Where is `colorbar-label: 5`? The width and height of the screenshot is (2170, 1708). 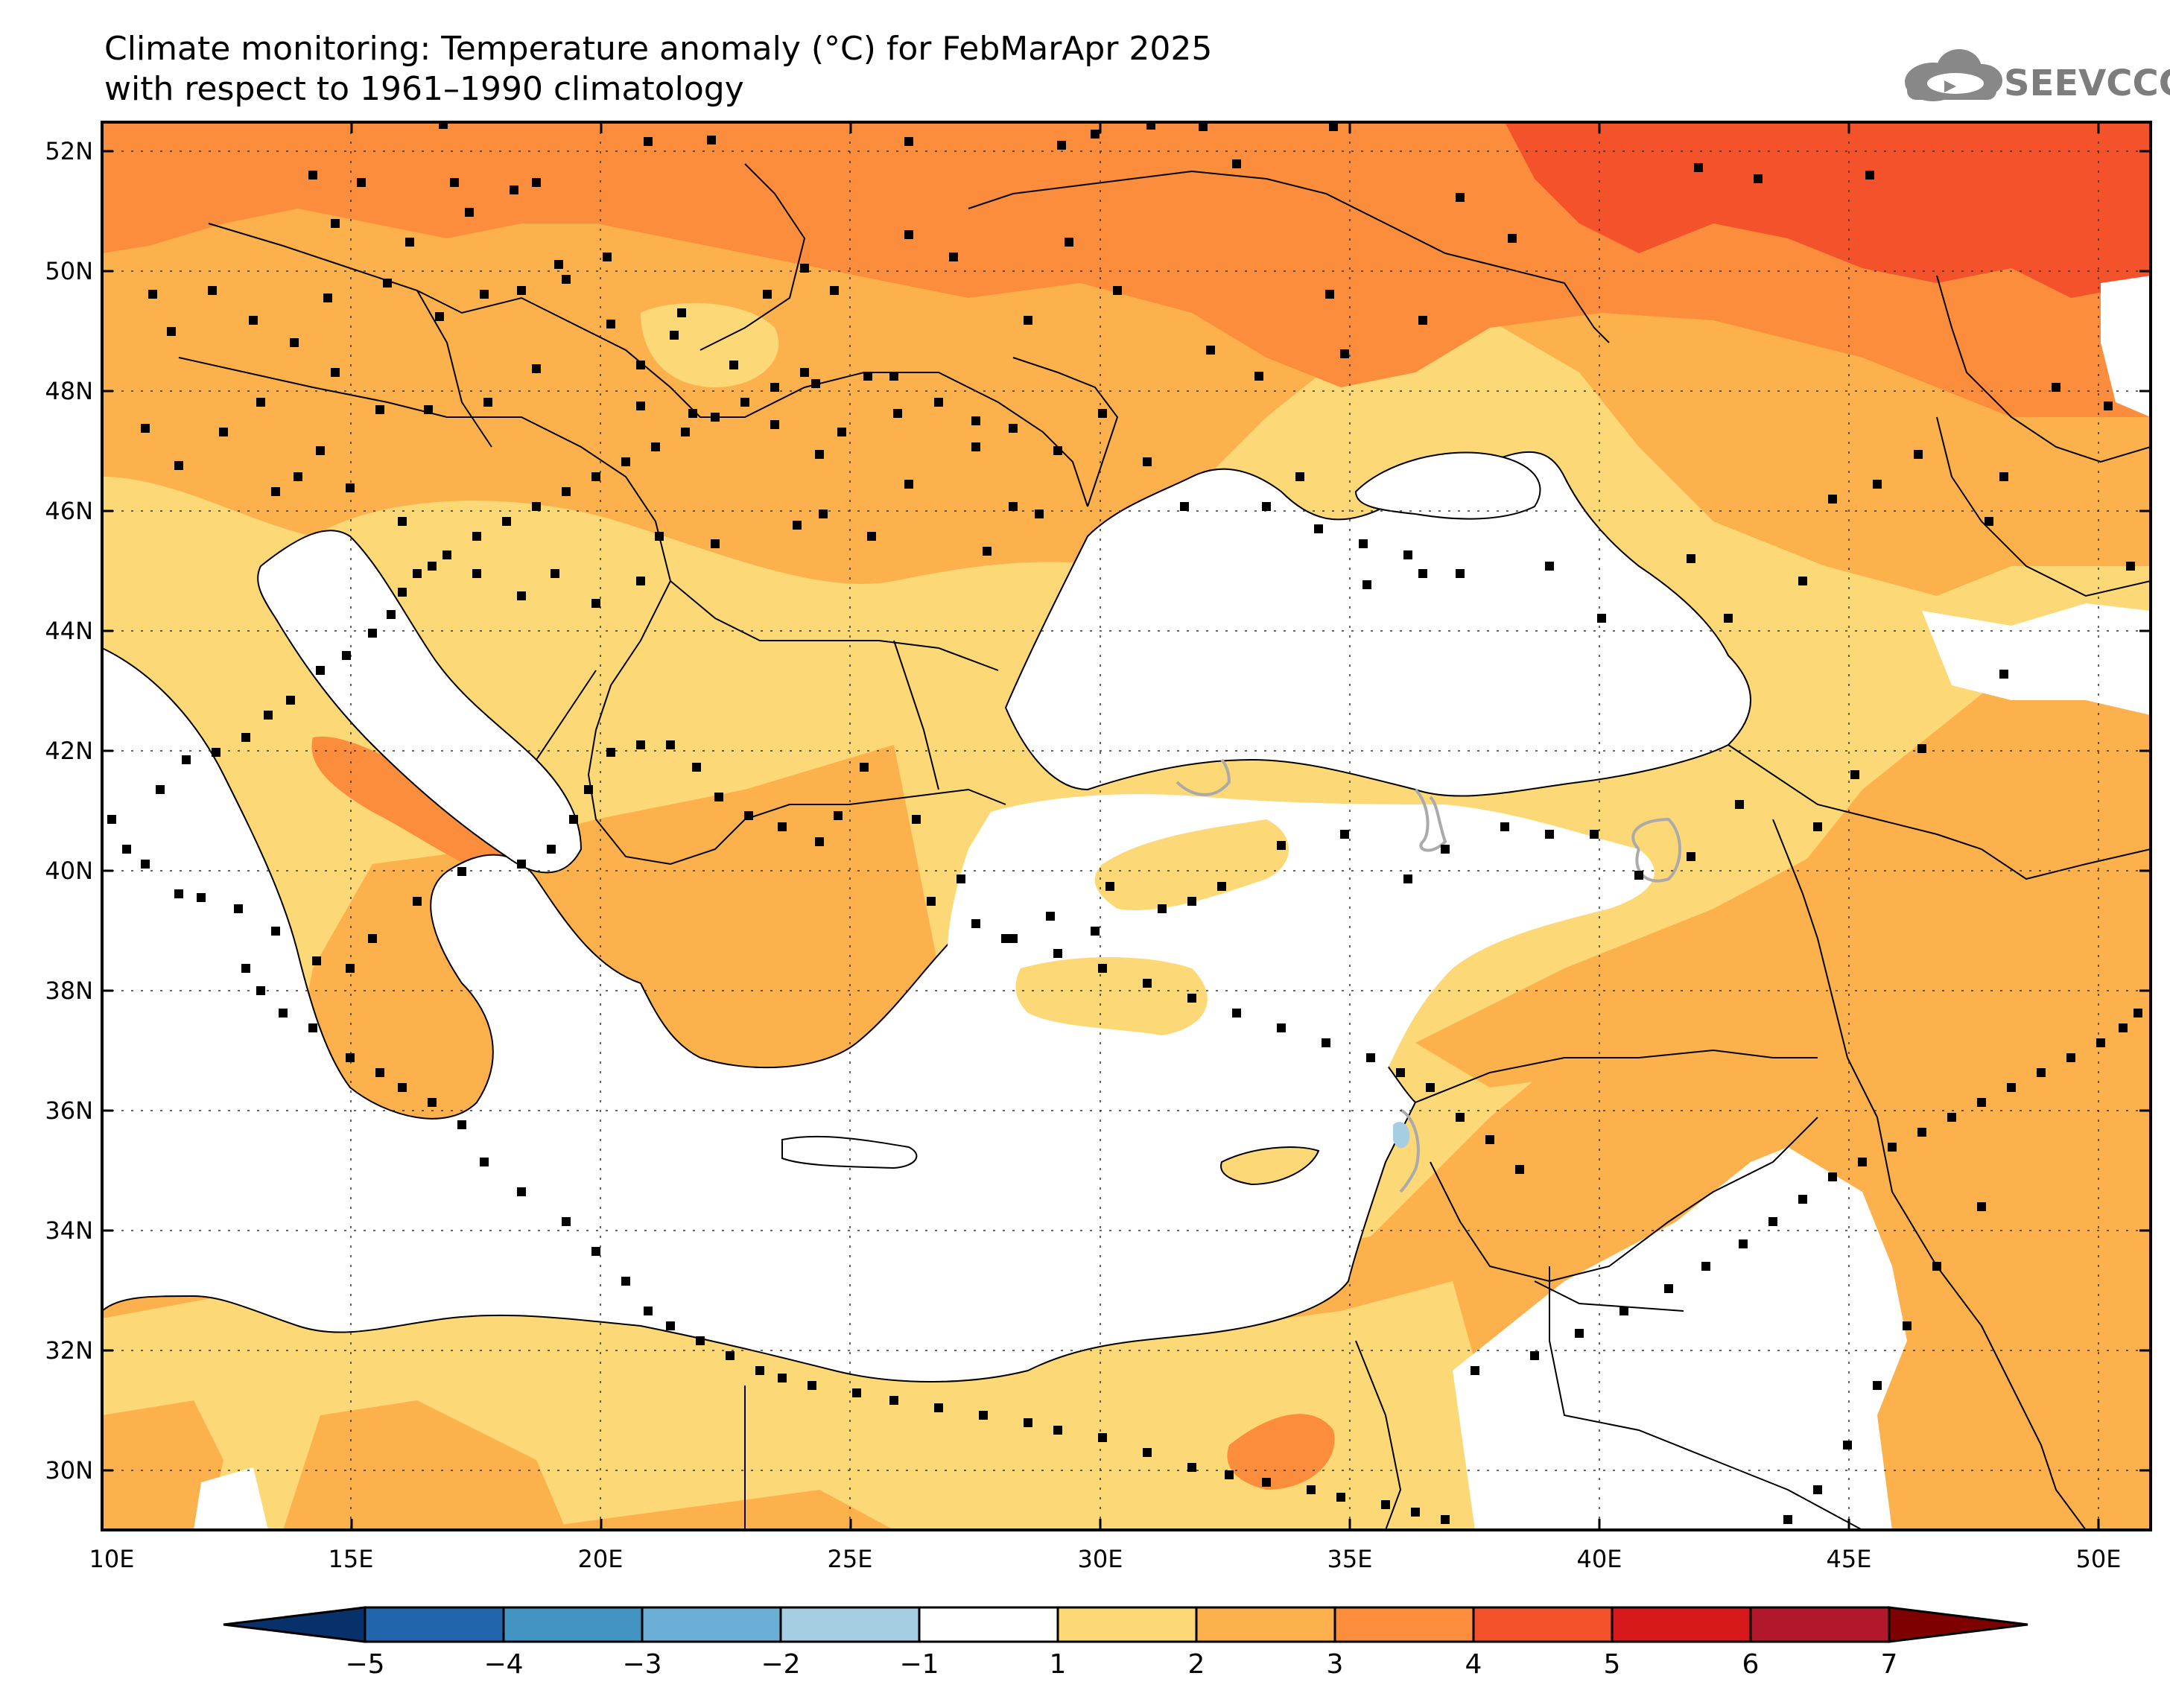 colorbar-label: 5 is located at coordinates (1612, 1664).